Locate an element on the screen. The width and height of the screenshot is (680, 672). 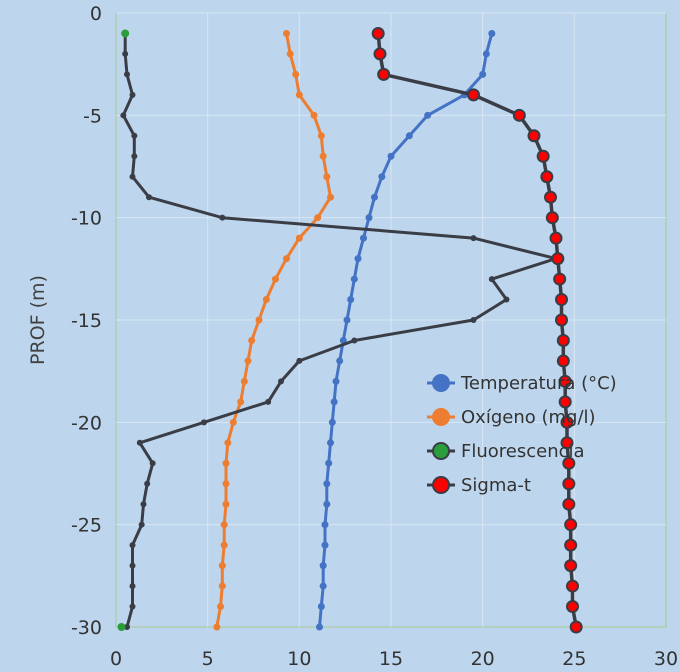
legend-label: Fluorescencia is located at coordinates (523, 451).